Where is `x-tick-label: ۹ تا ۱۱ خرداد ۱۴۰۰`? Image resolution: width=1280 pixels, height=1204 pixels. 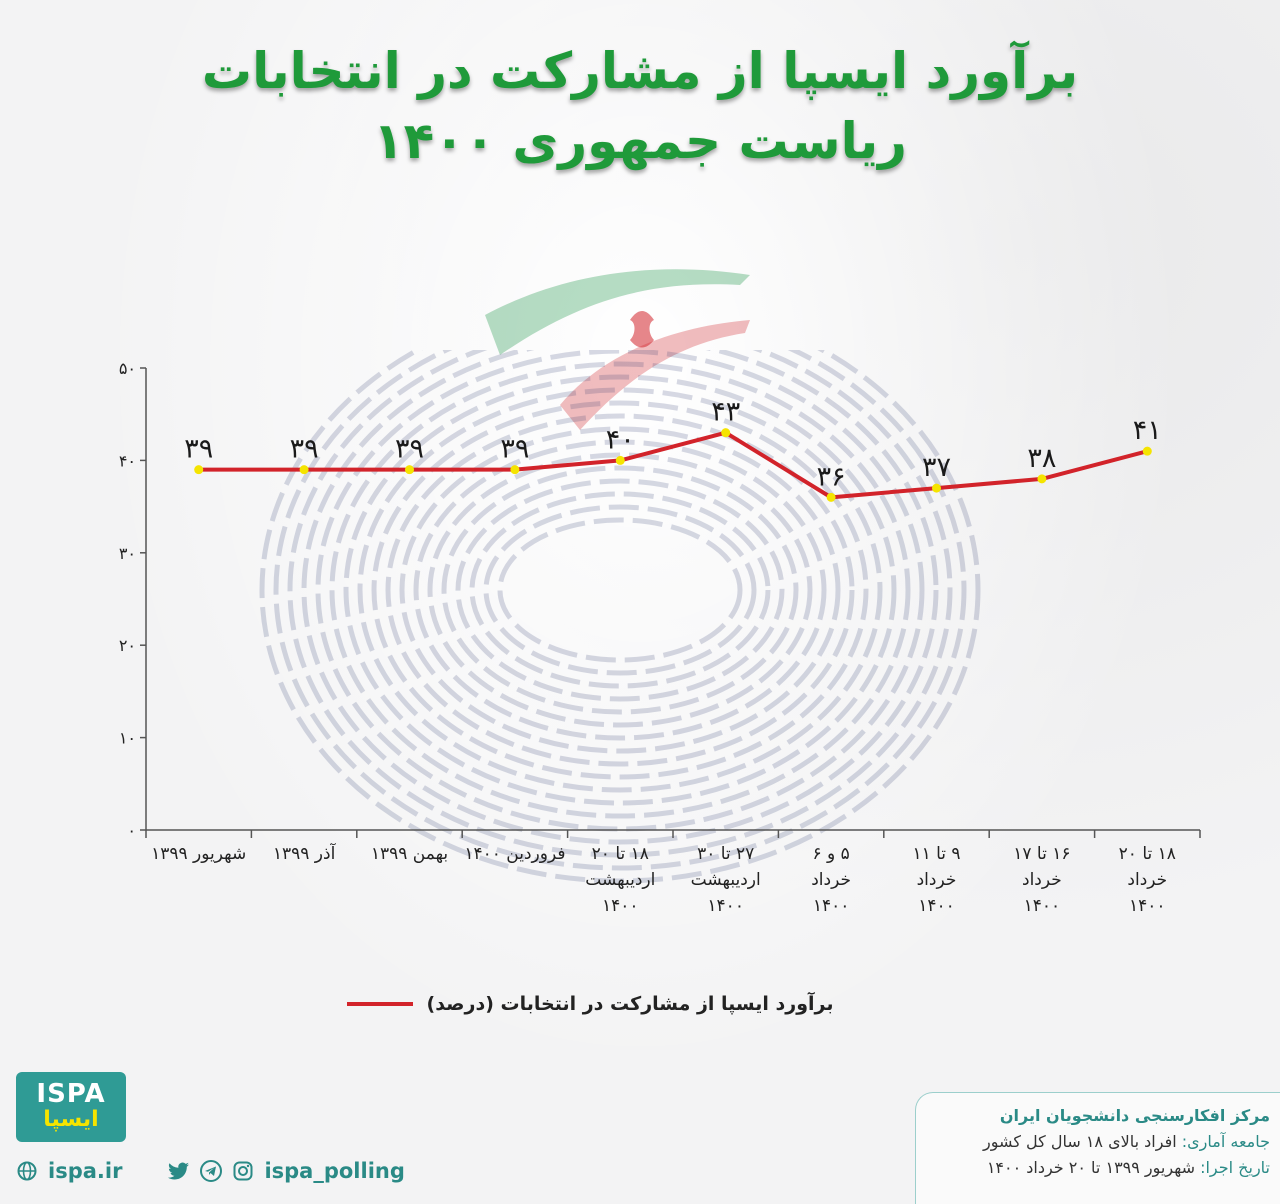
x-tick-label: ۹ تا ۱۱ خرداد ۱۴۰۰ is located at coordinates (936, 880).